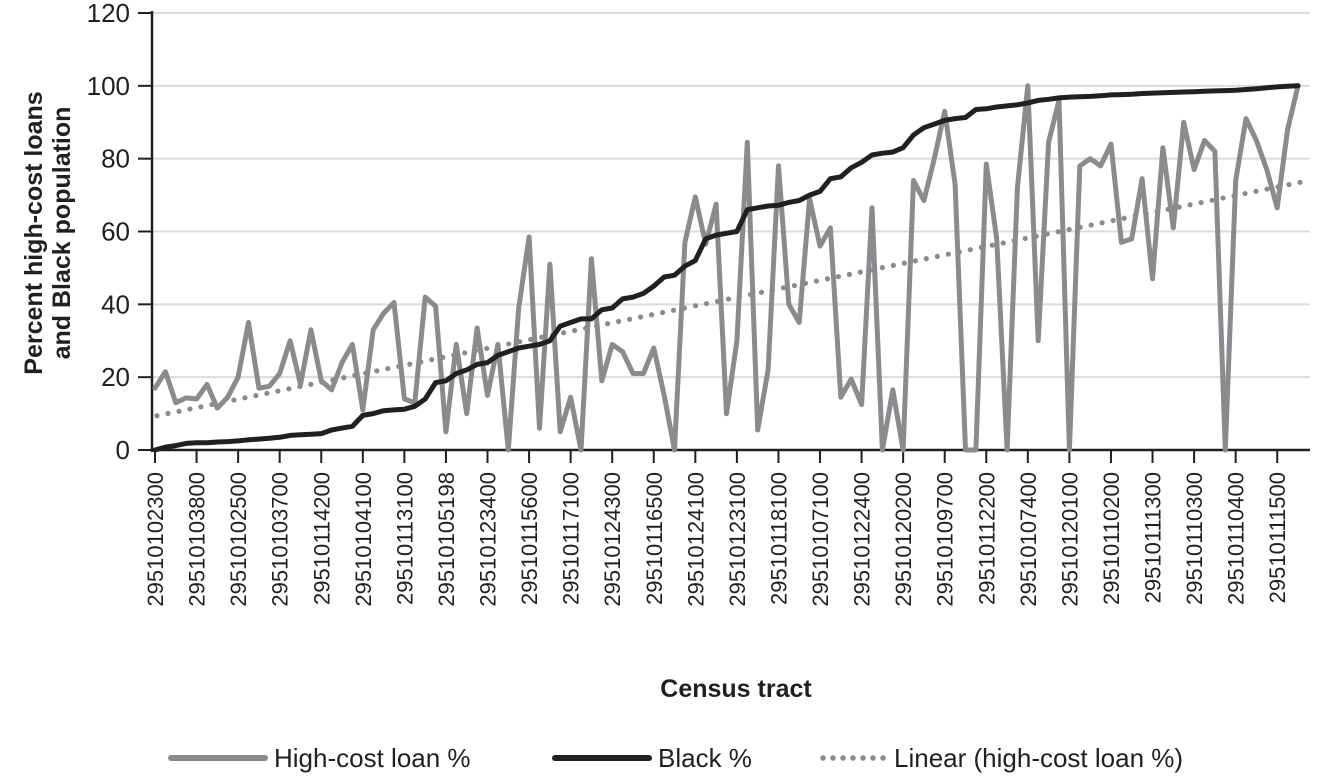 The height and width of the screenshot is (778, 1323). I want to click on x-tick-label: 29510113100, so click(404, 538).